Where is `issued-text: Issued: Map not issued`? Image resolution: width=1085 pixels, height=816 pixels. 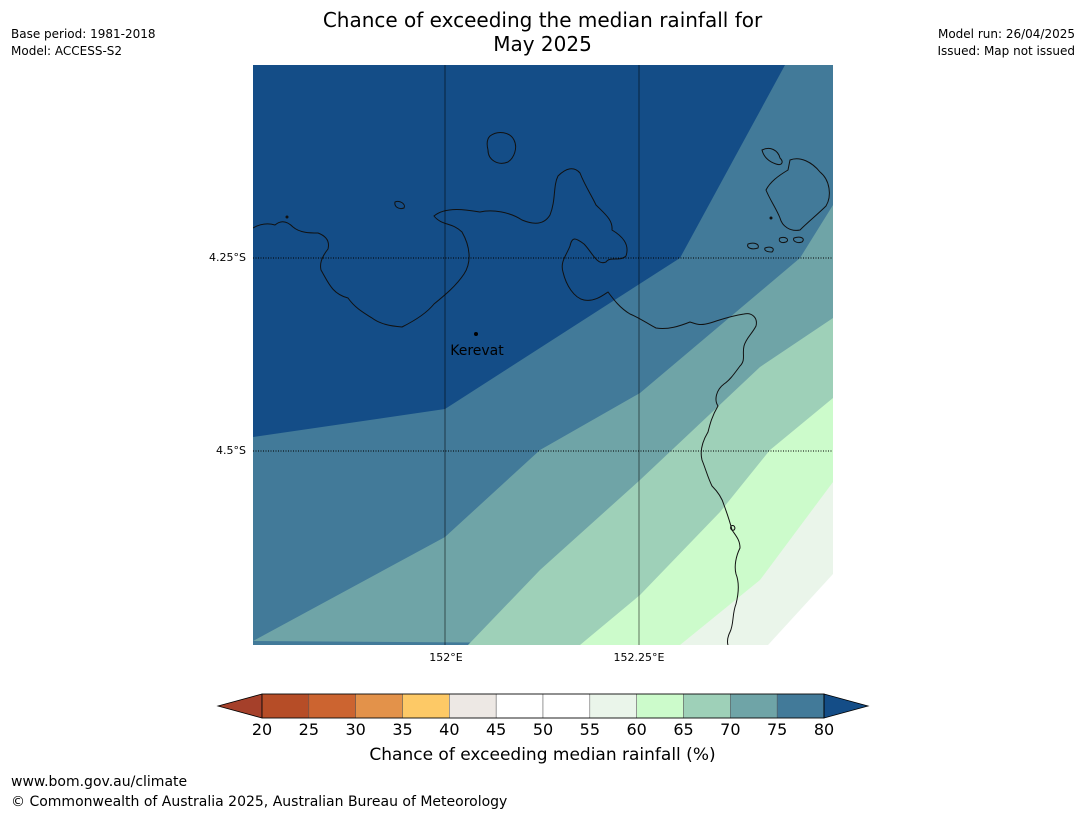
issued-text: Issued: Map not issued is located at coordinates (1006, 51).